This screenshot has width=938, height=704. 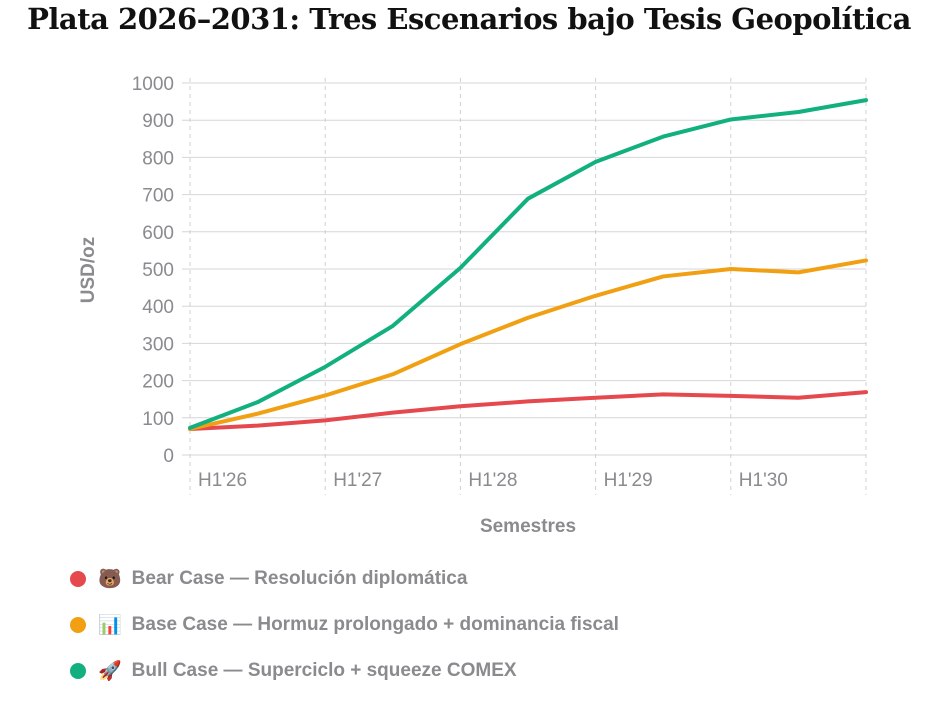 What do you see at coordinates (168, 456) in the screenshot?
I see `y-tick-label: 0` at bounding box center [168, 456].